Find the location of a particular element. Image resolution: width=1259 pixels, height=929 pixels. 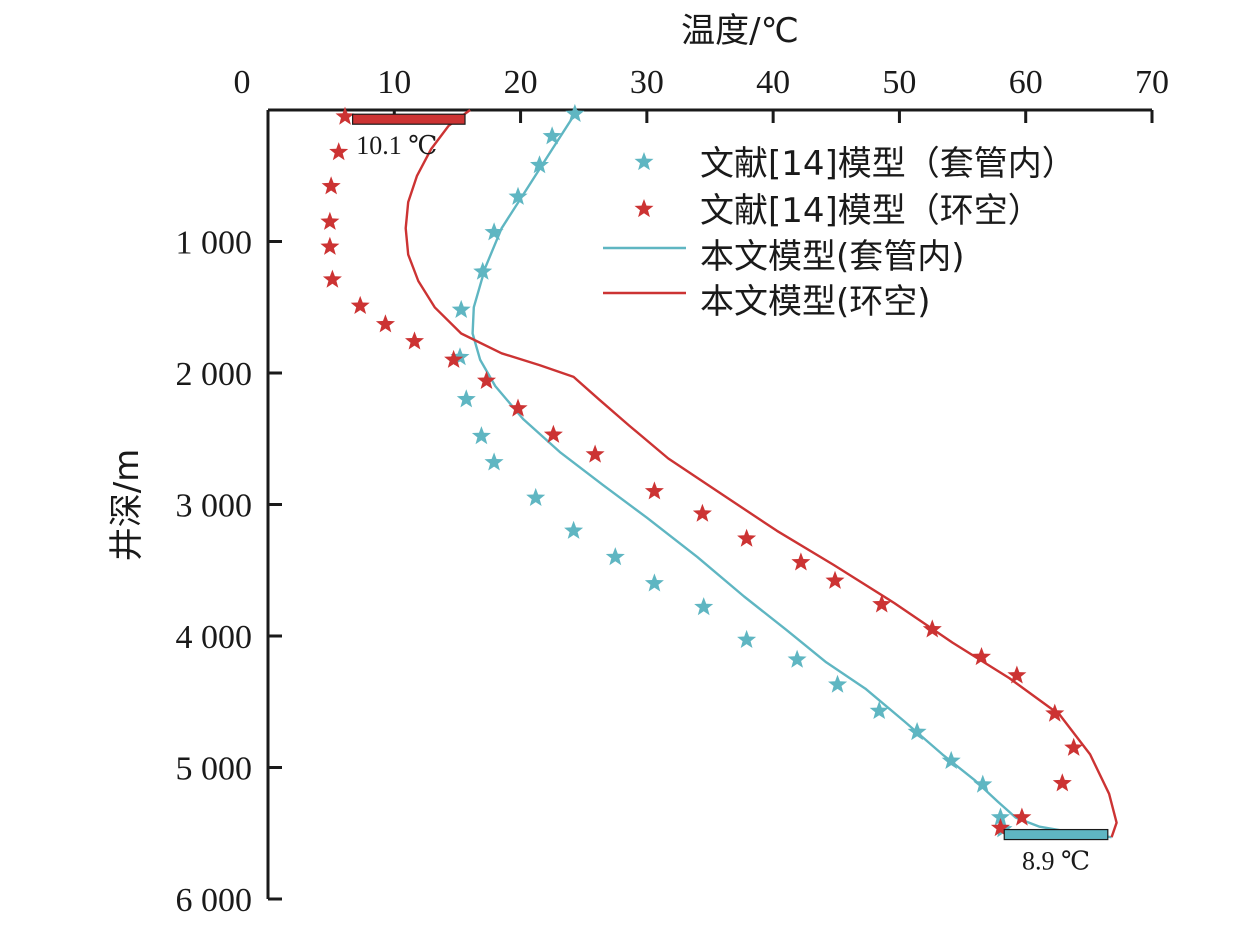

y-tick-label: 1 000 is located at coordinates (214, 243).